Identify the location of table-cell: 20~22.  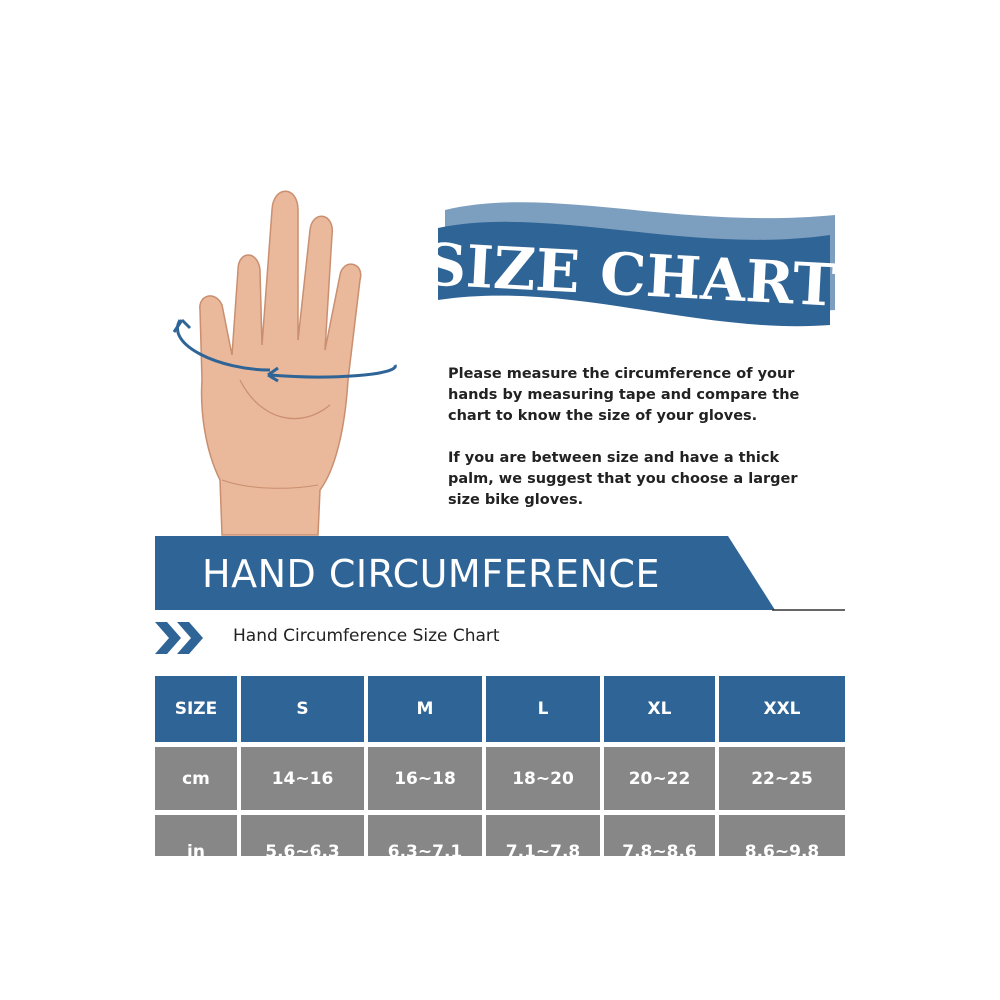
(659, 778).